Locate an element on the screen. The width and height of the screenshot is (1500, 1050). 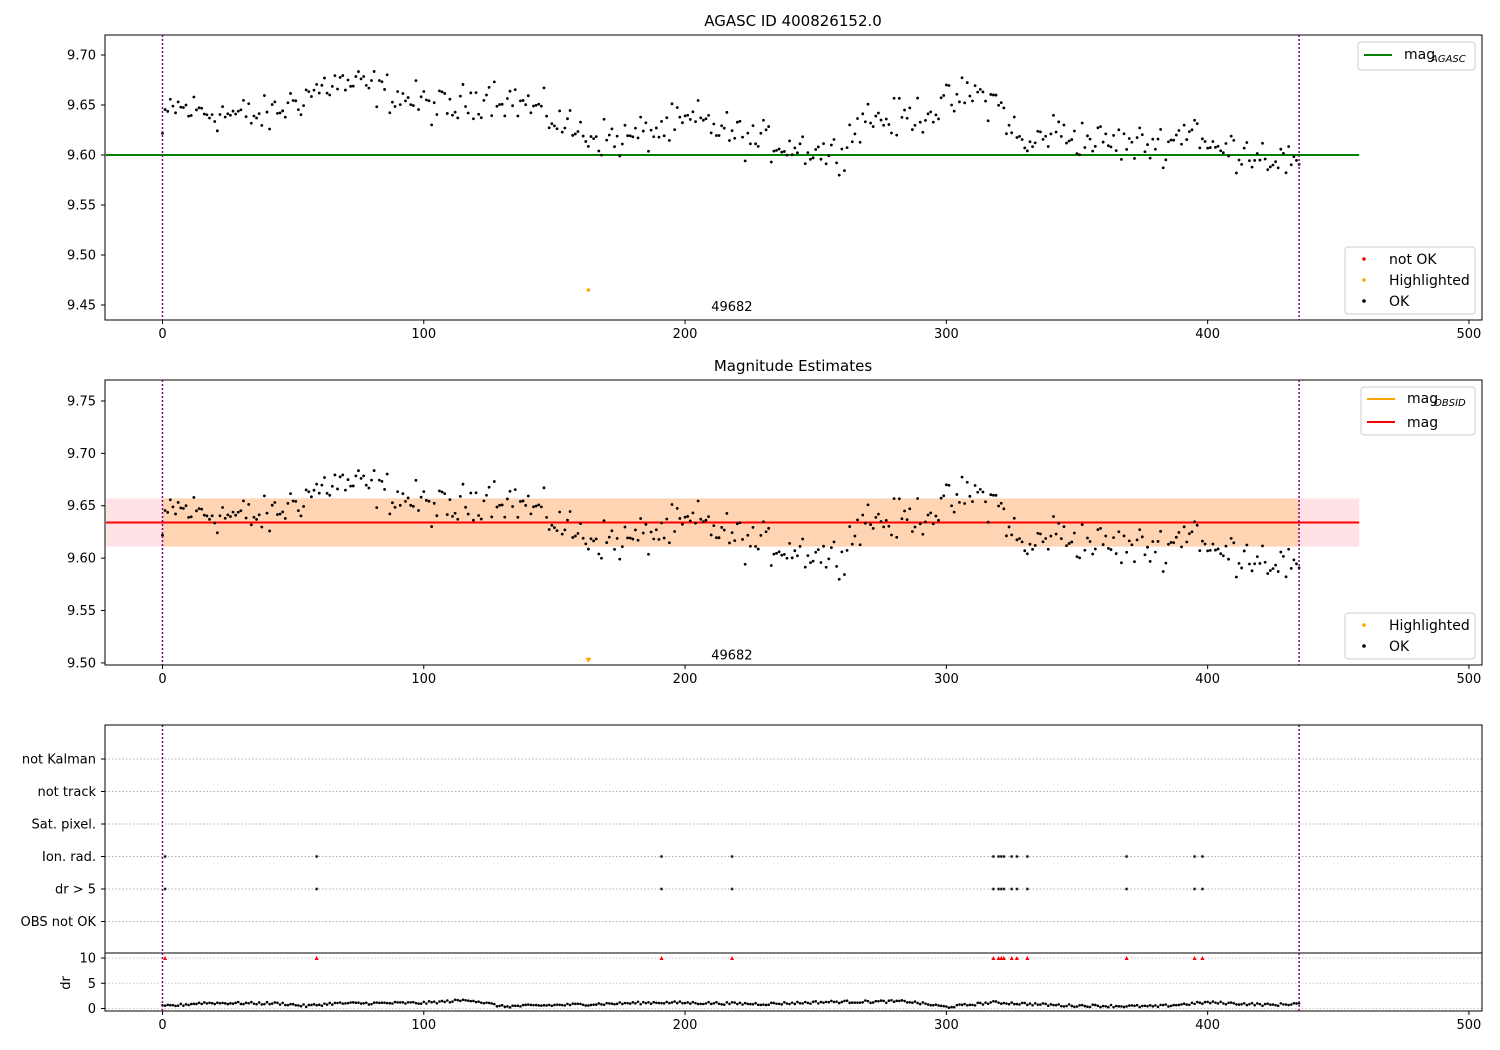
y-tick-label: 9.70 is located at coordinates (81, 56).